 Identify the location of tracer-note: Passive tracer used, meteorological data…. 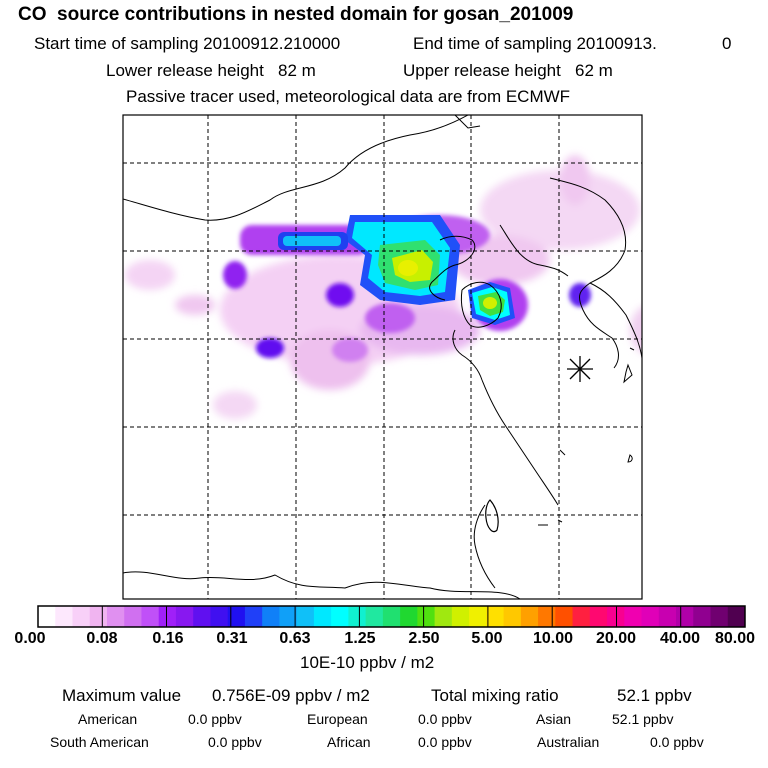
(348, 96).